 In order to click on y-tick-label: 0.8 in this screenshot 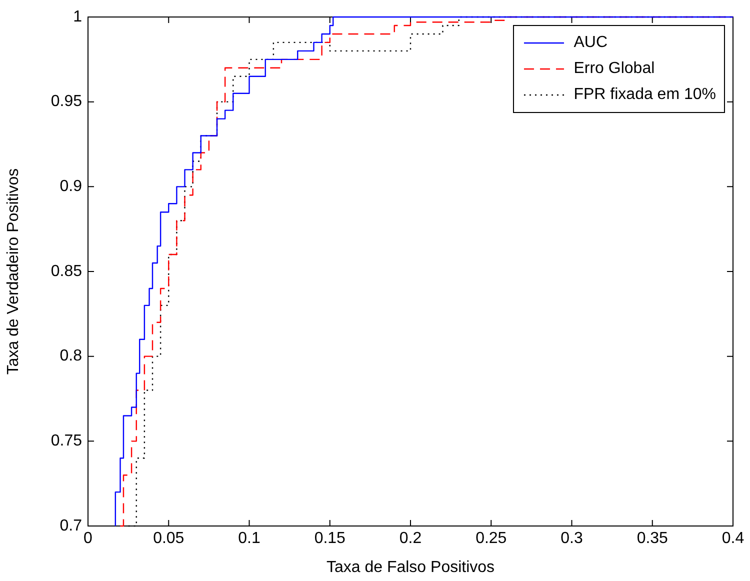, I will do `click(71, 356)`.